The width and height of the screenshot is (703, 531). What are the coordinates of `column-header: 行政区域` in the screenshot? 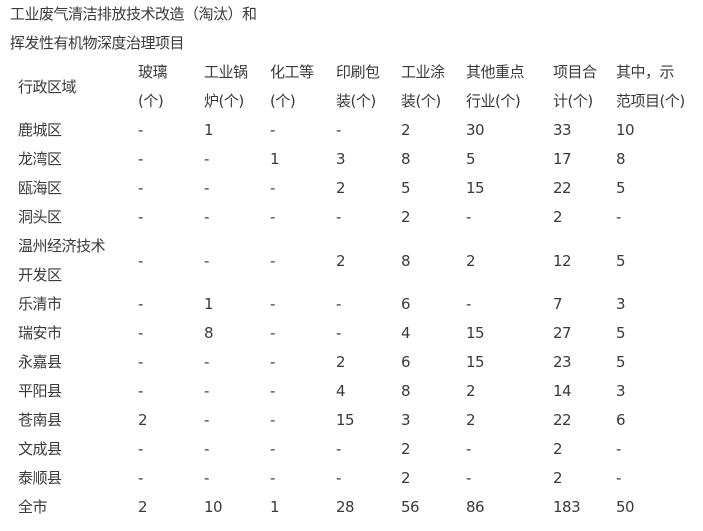 It's located at (72, 87).